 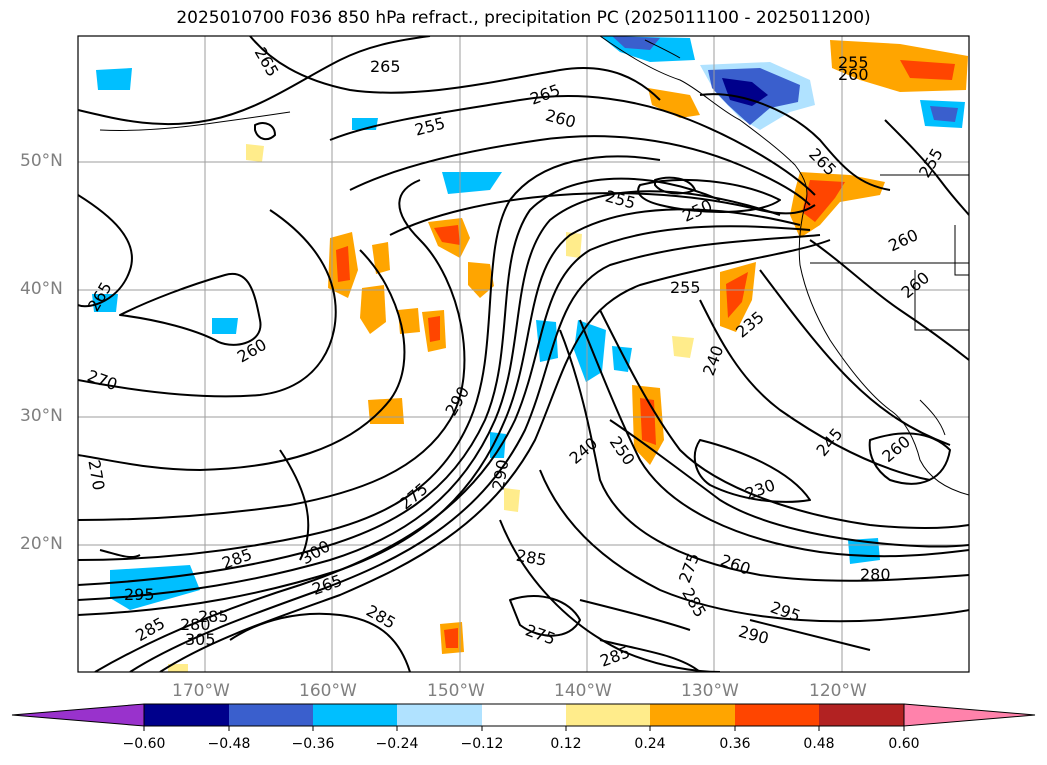 What do you see at coordinates (482, 744) in the screenshot?
I see `colorbar-tick-label: −0.12` at bounding box center [482, 744].